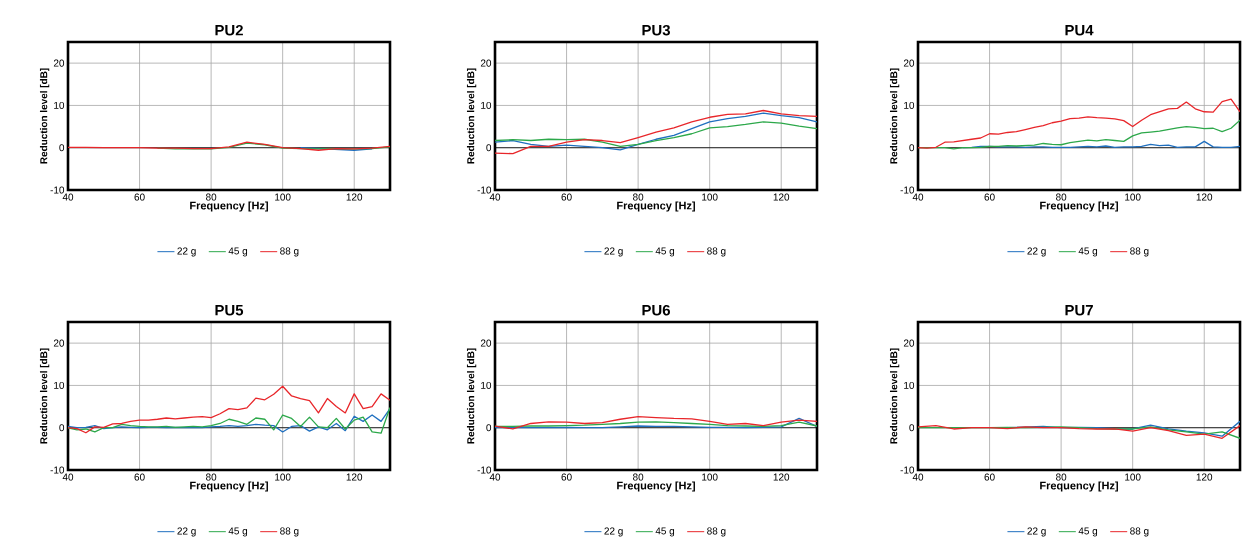  Describe the element at coordinates (1079, 310) in the screenshot. I see `chart-title: PU7` at that location.